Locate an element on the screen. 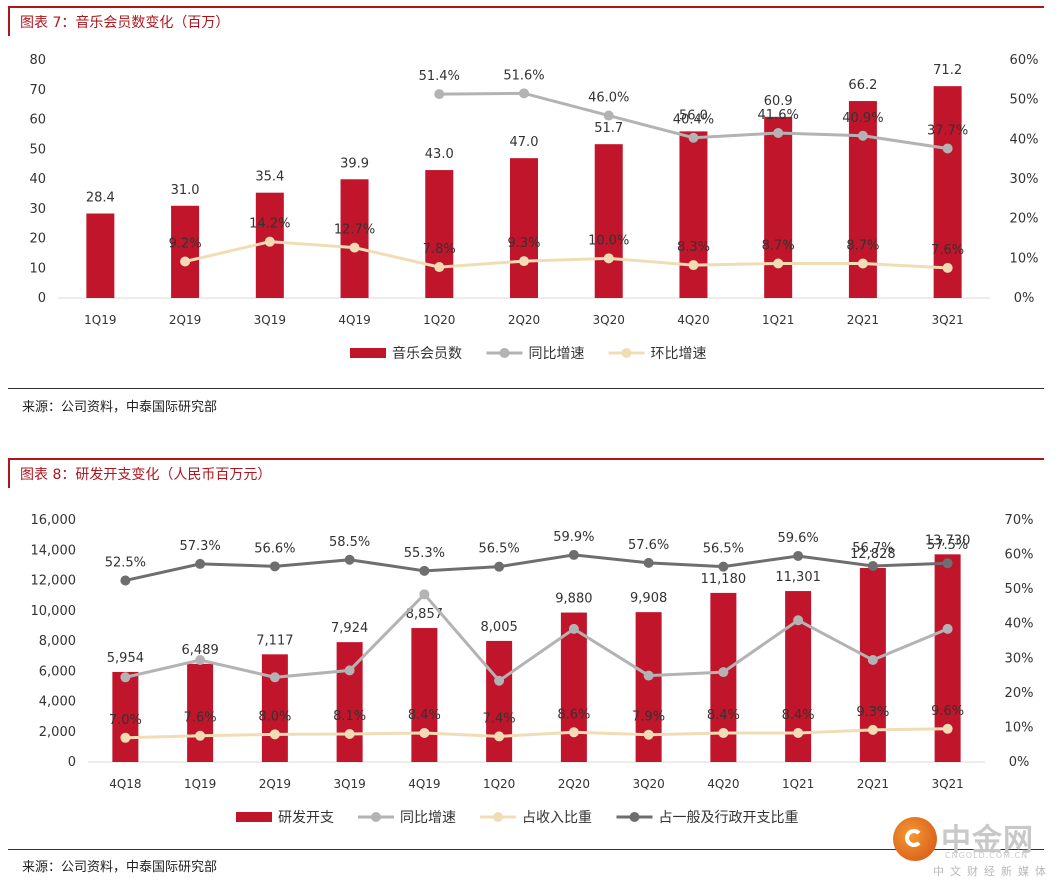  bar-value-label: 11,301 is located at coordinates (798, 577).